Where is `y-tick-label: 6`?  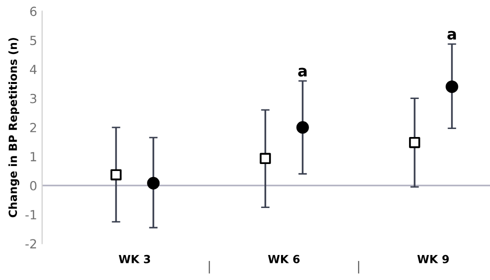 y-tick-label: 6 is located at coordinates (33, 11).